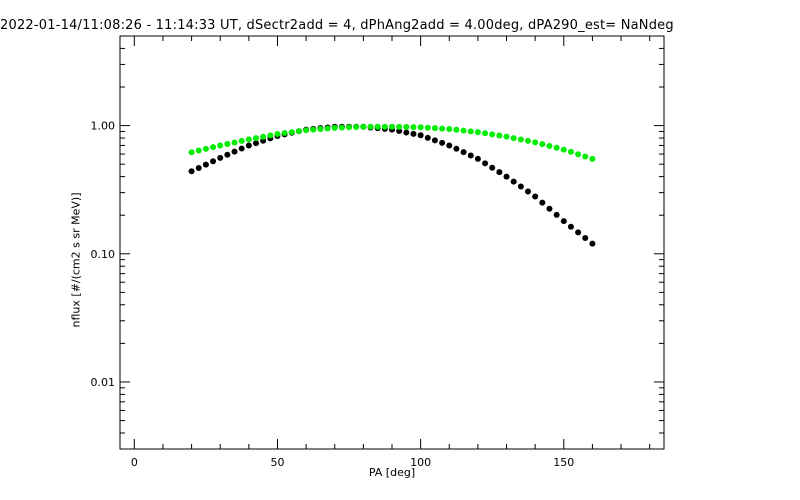 This screenshot has width=800, height=500. Describe the element at coordinates (563, 462) in the screenshot. I see `x-tick-label: 150` at that location.